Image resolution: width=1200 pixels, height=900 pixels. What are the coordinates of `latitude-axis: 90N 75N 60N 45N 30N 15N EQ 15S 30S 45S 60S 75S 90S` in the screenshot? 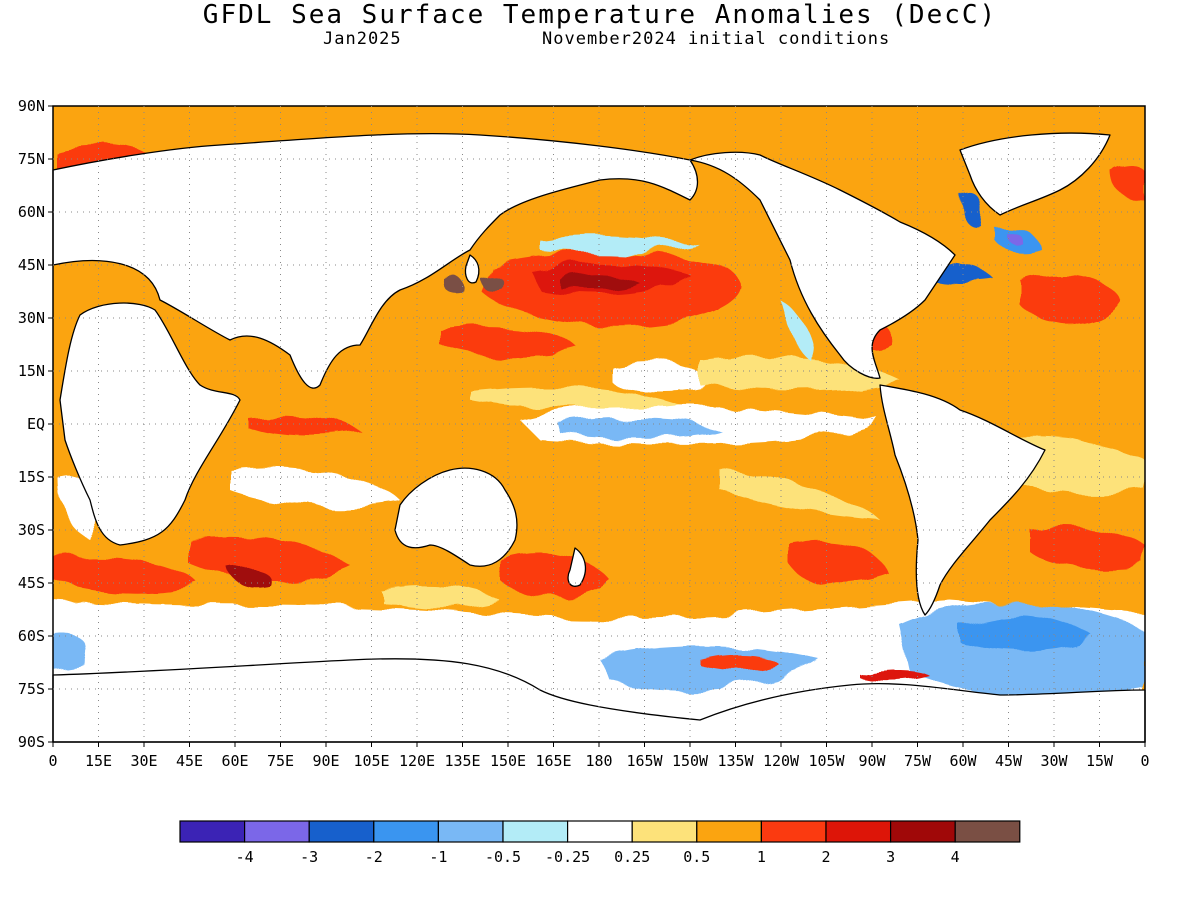 It's located at (35, 424).